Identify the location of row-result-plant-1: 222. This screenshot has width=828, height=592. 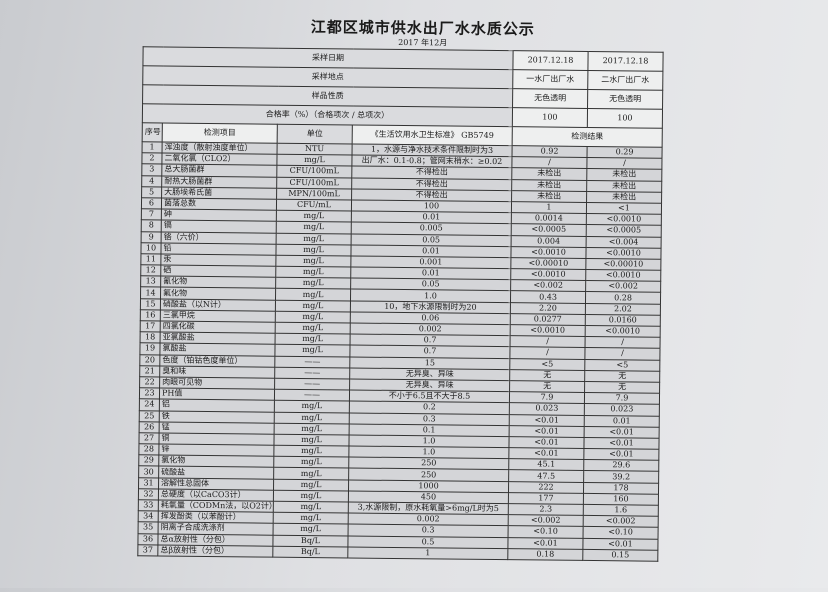
(546, 487).